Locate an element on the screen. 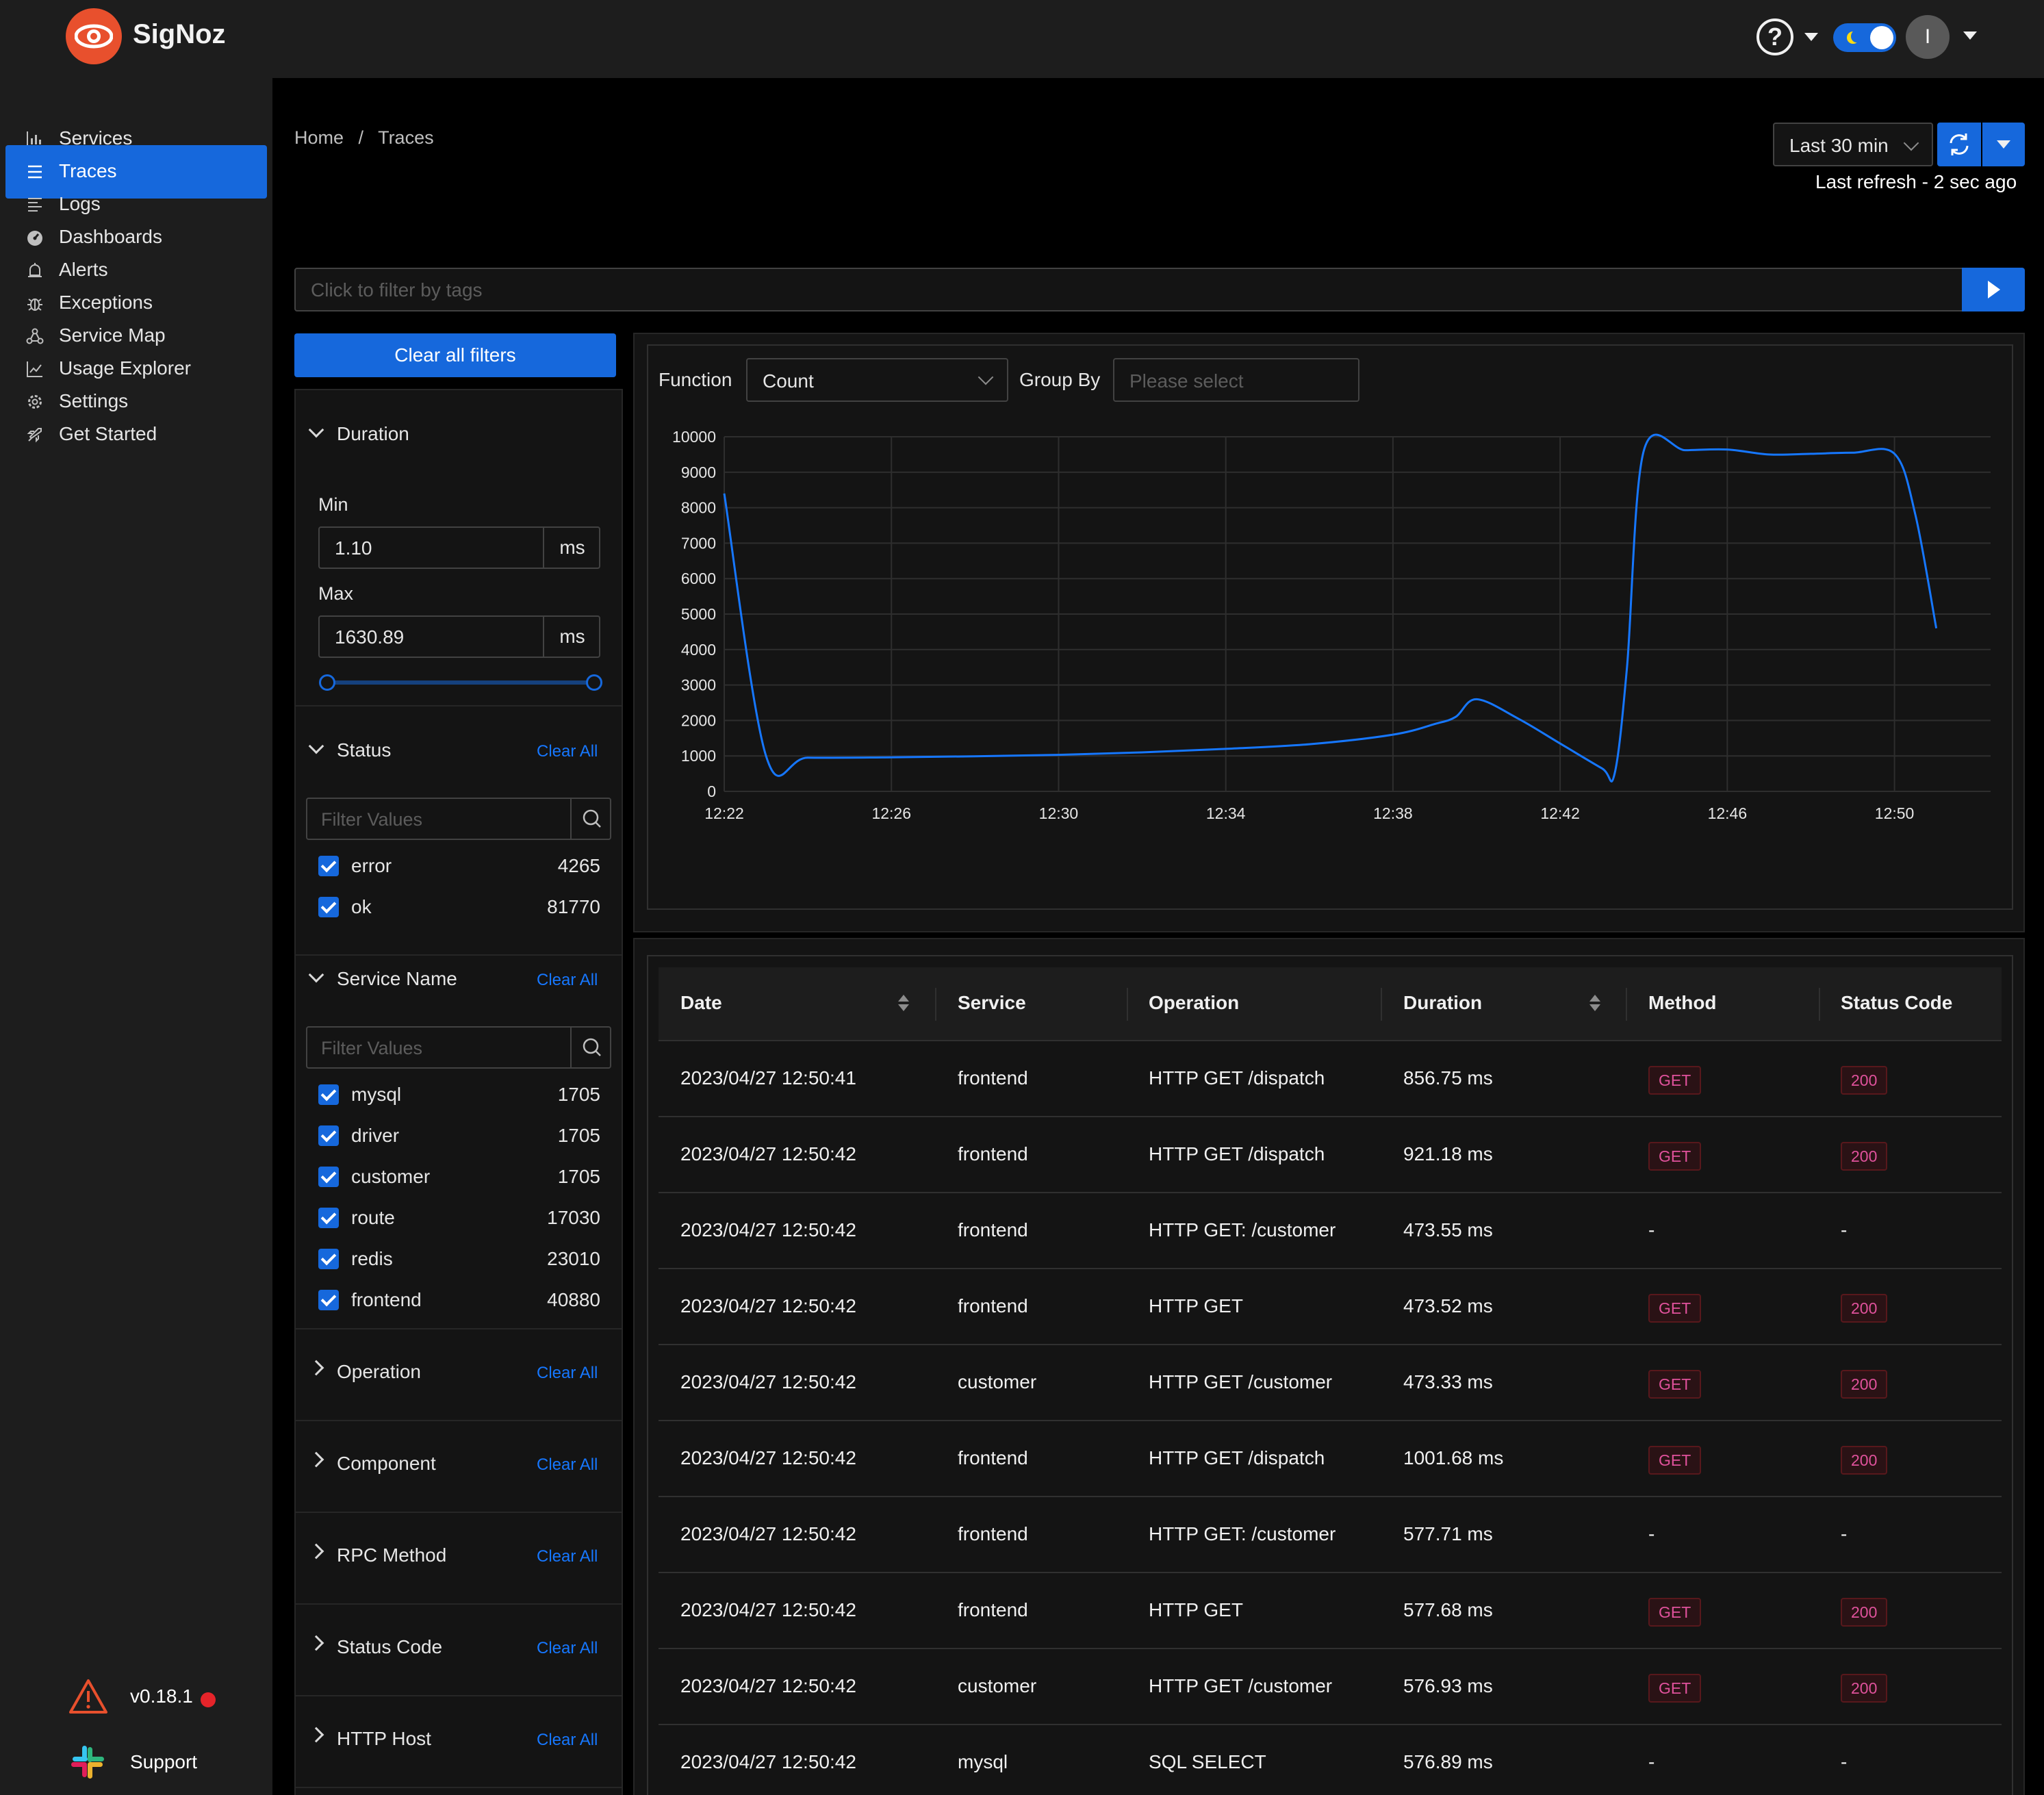 Image resolution: width=2044 pixels, height=1795 pixels. service-name-filter-search is located at coordinates (458, 1047).